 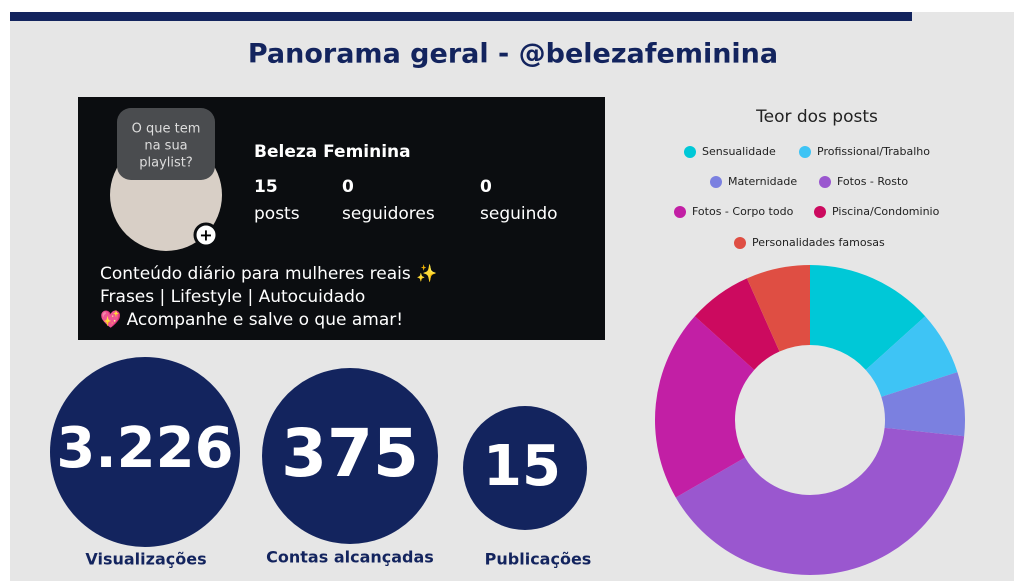 I want to click on bio-line: Conteúdo diário para mulheres reais ✨, so click(x=268, y=274).